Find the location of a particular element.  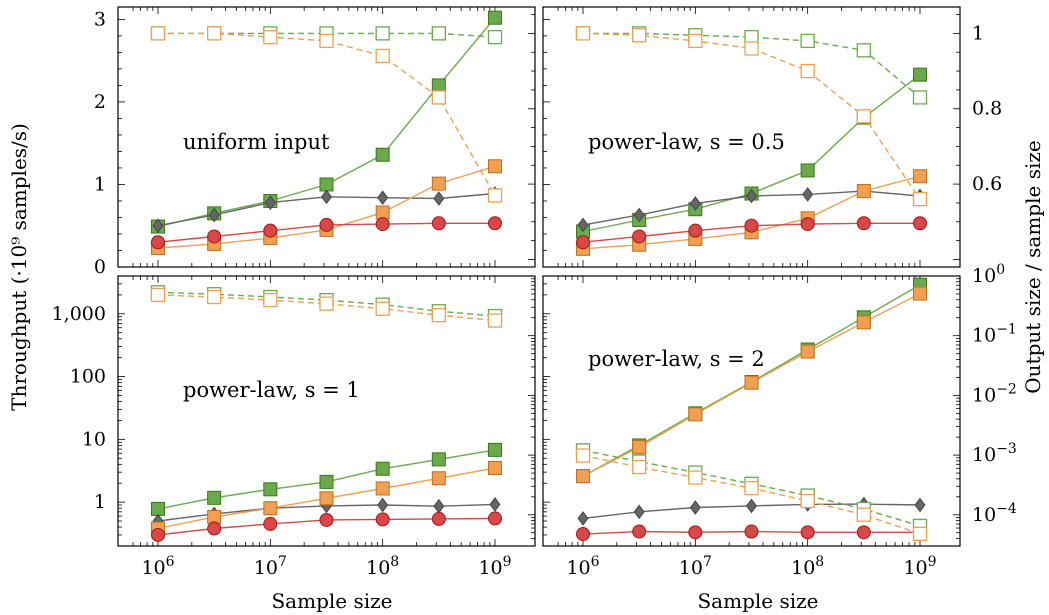

y2-tick-label: 10⁻³ is located at coordinates (994, 453).